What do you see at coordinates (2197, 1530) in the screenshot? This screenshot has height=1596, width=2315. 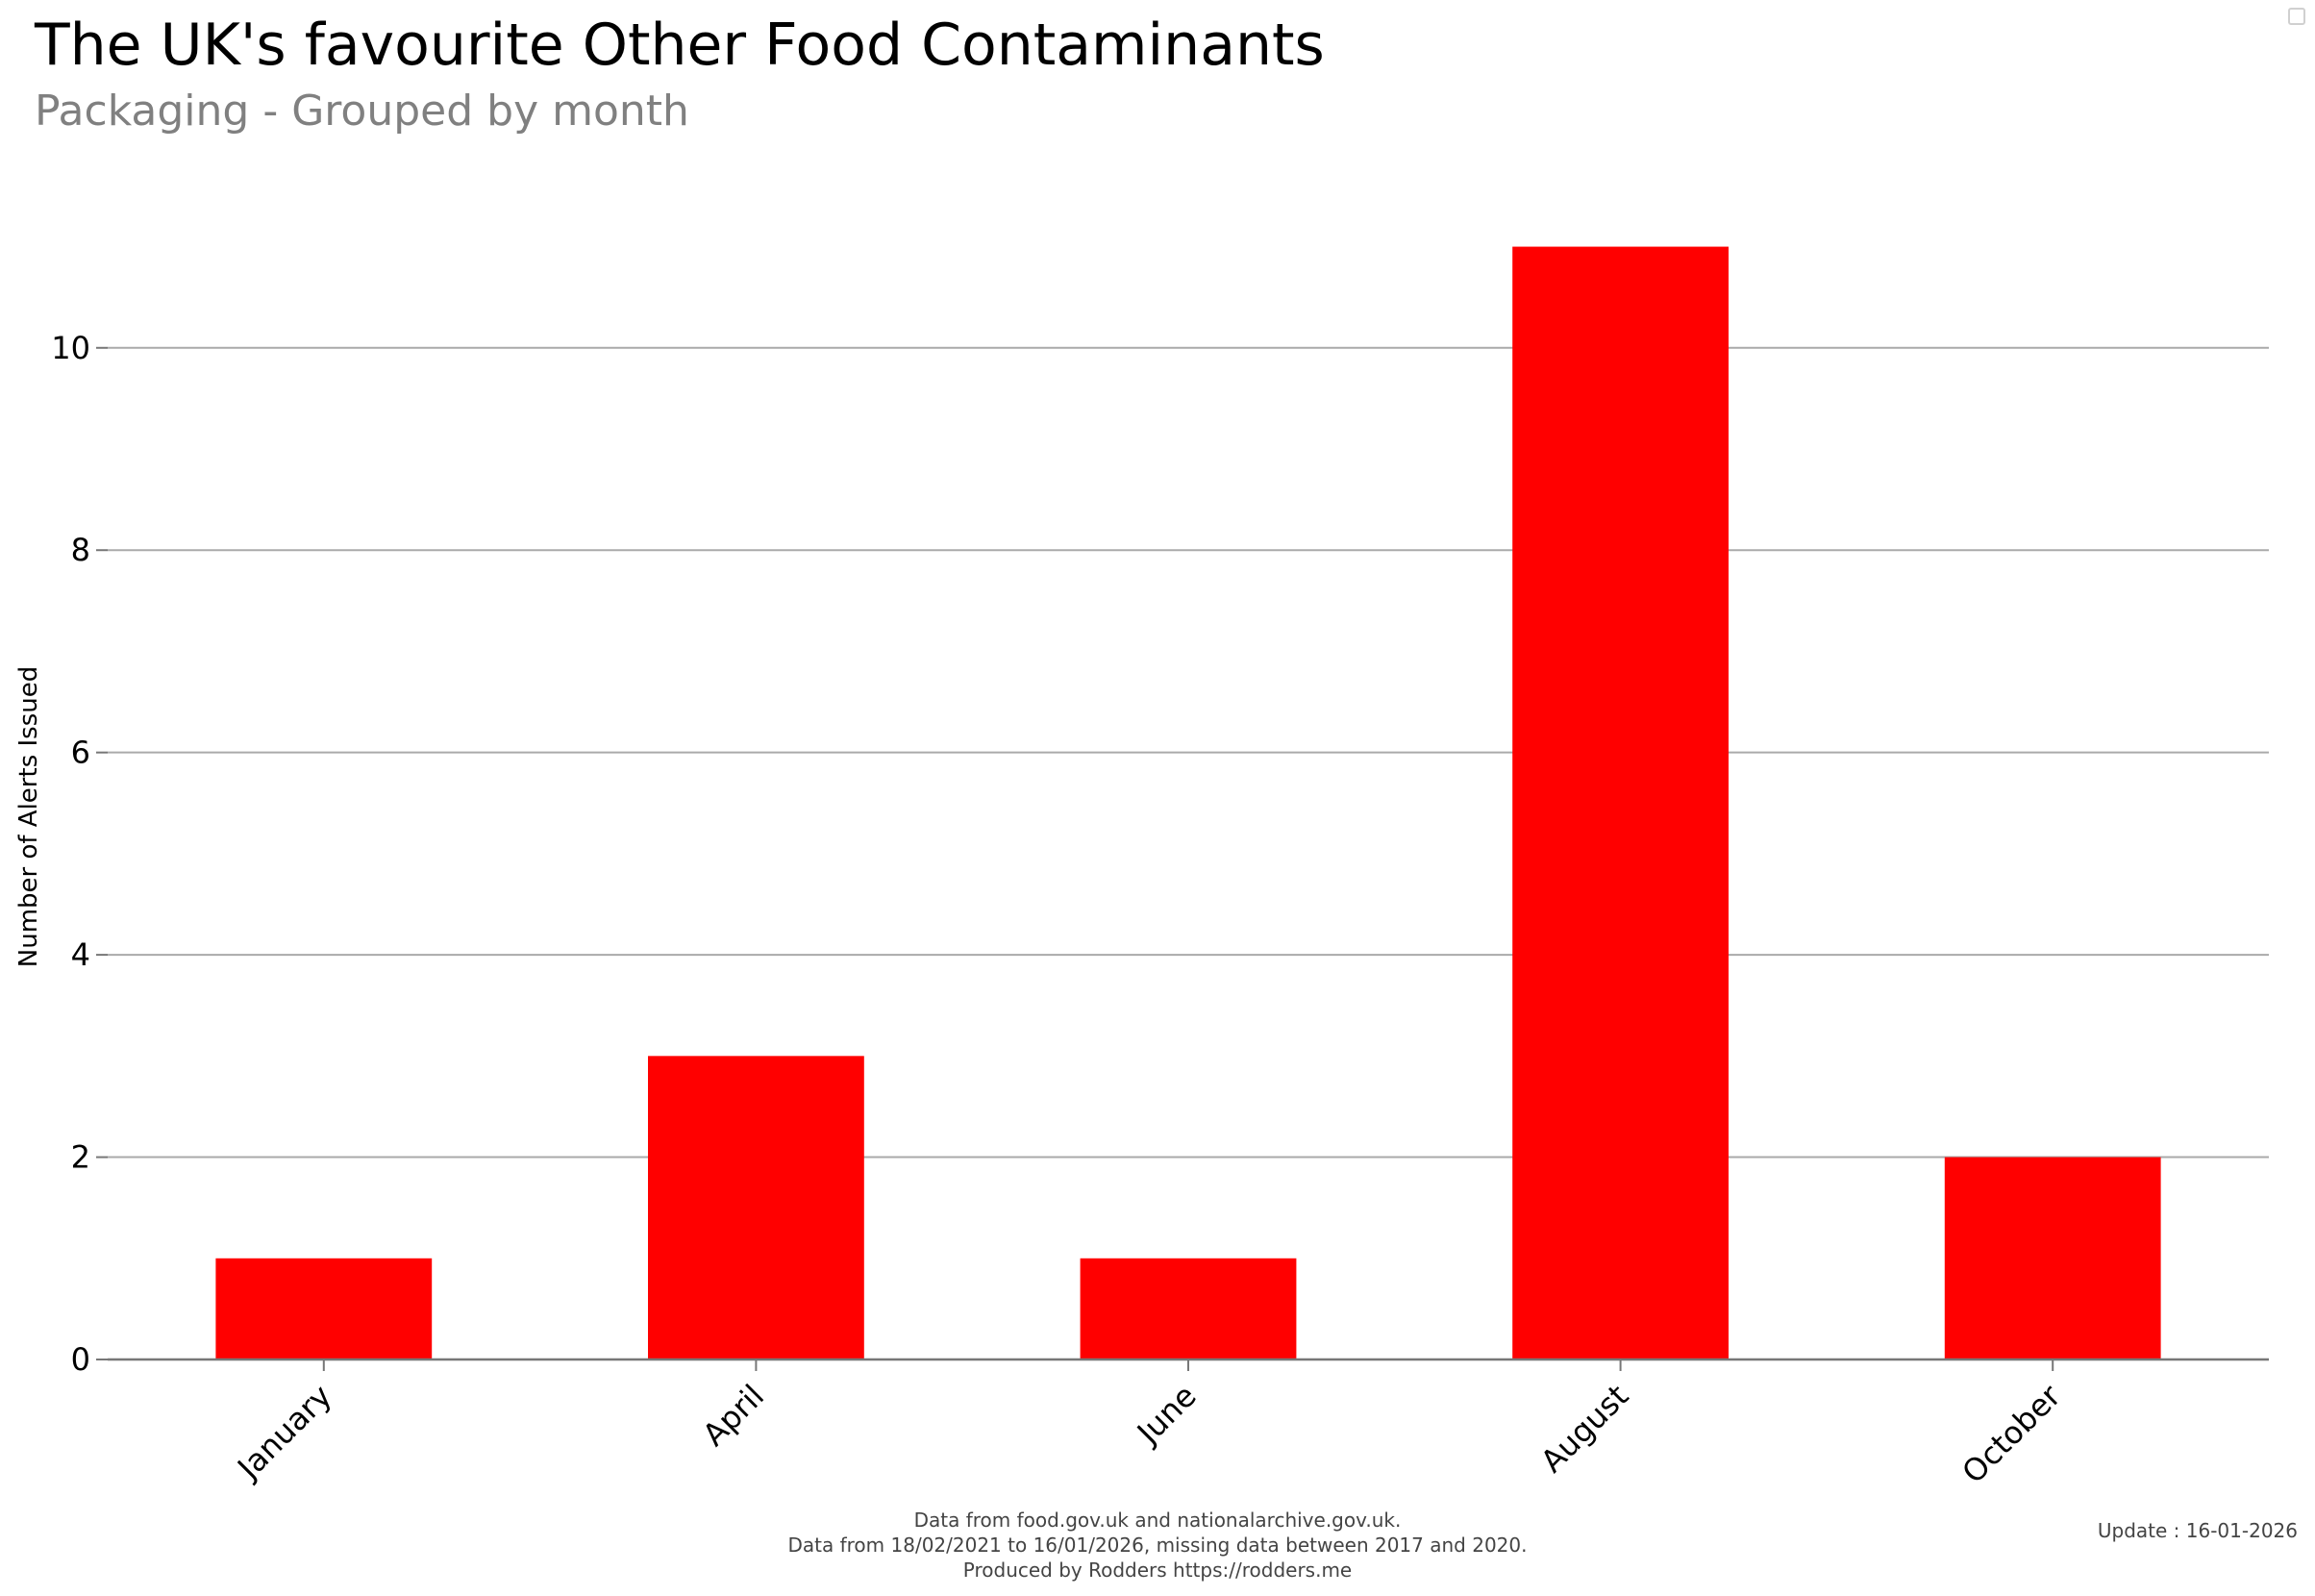 I see `update-date: Update : 16-01-2026` at bounding box center [2197, 1530].